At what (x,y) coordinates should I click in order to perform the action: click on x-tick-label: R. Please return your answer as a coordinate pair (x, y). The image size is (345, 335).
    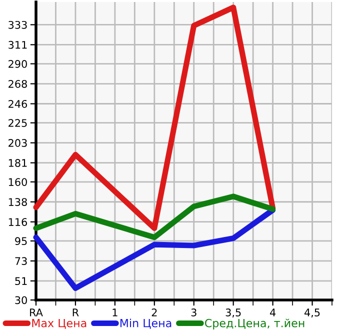
    Looking at the image, I should click on (75, 312).